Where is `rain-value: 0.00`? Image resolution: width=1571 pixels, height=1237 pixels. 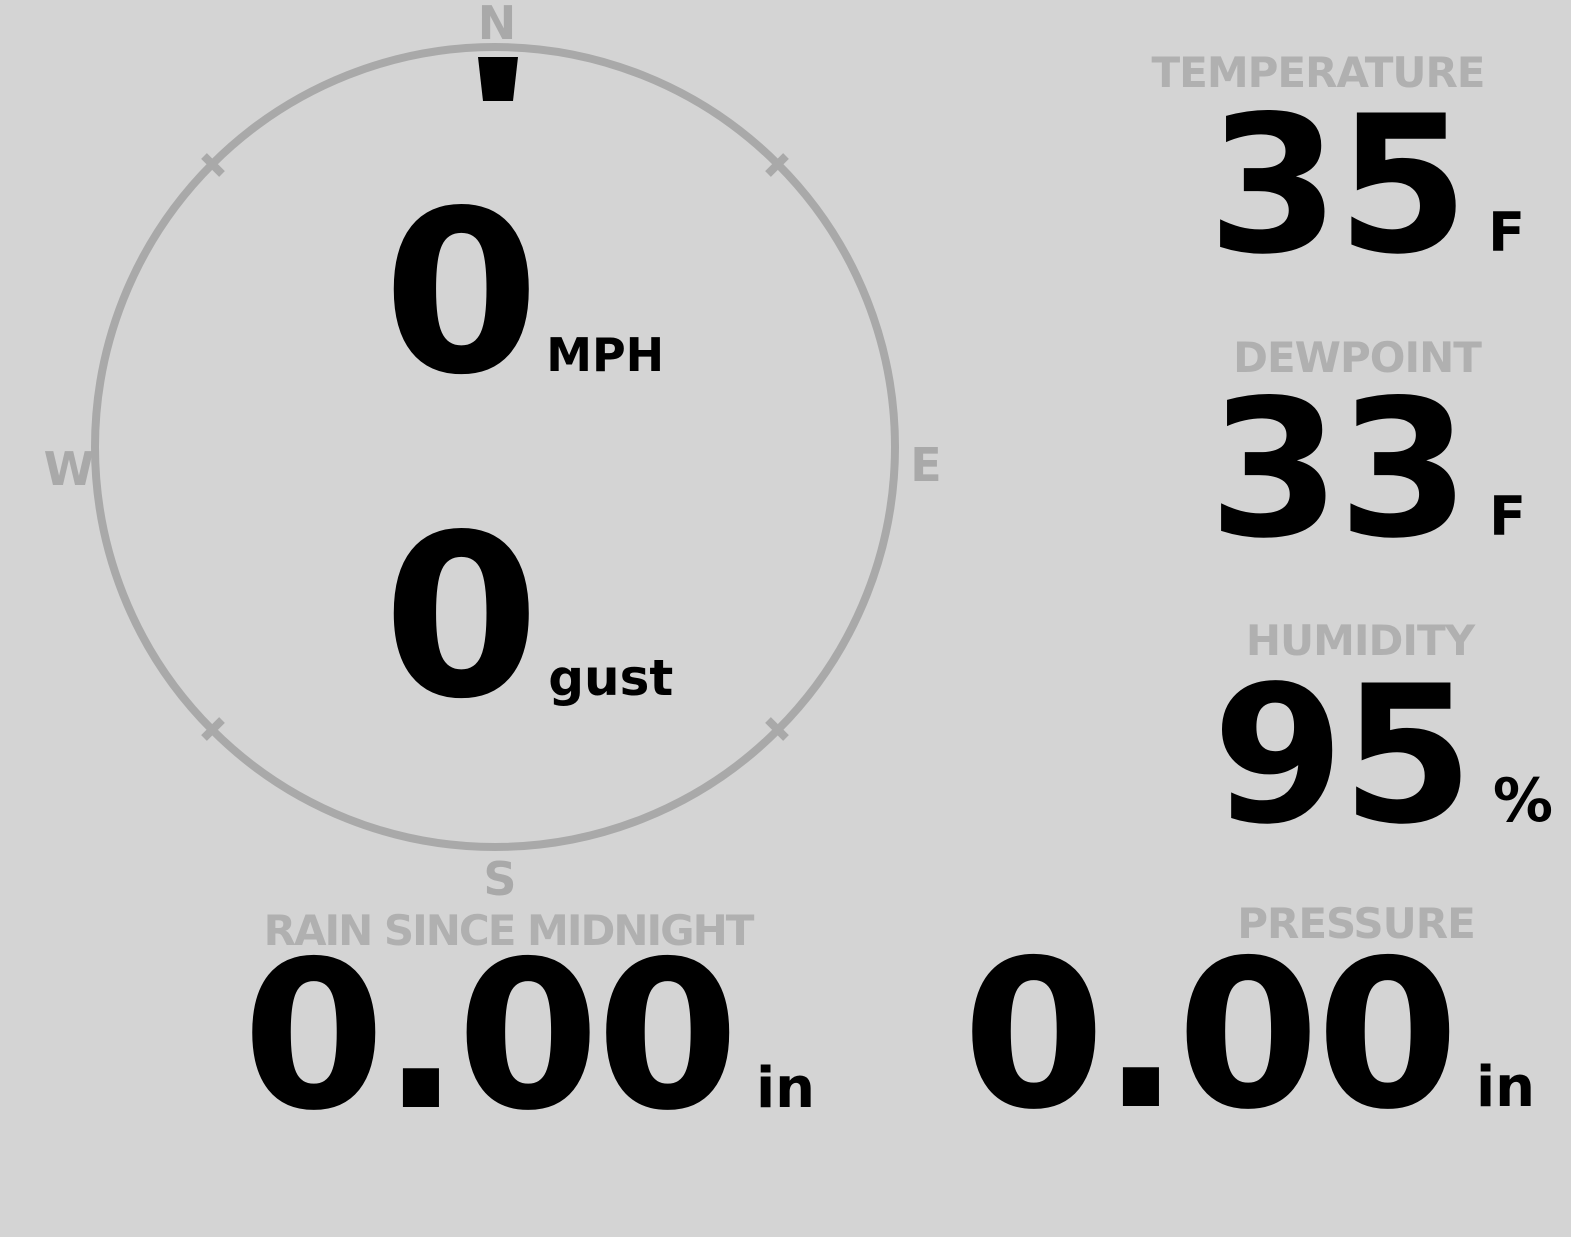
rain-value: 0.00 is located at coordinates (490, 1037).